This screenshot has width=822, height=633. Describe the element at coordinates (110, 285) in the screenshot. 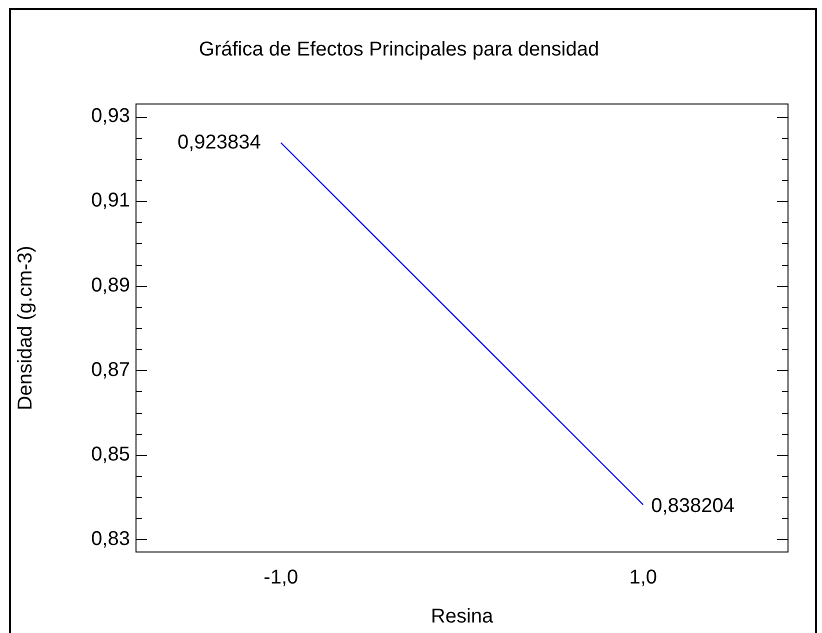

I see `y-tick-label: 0,89` at that location.